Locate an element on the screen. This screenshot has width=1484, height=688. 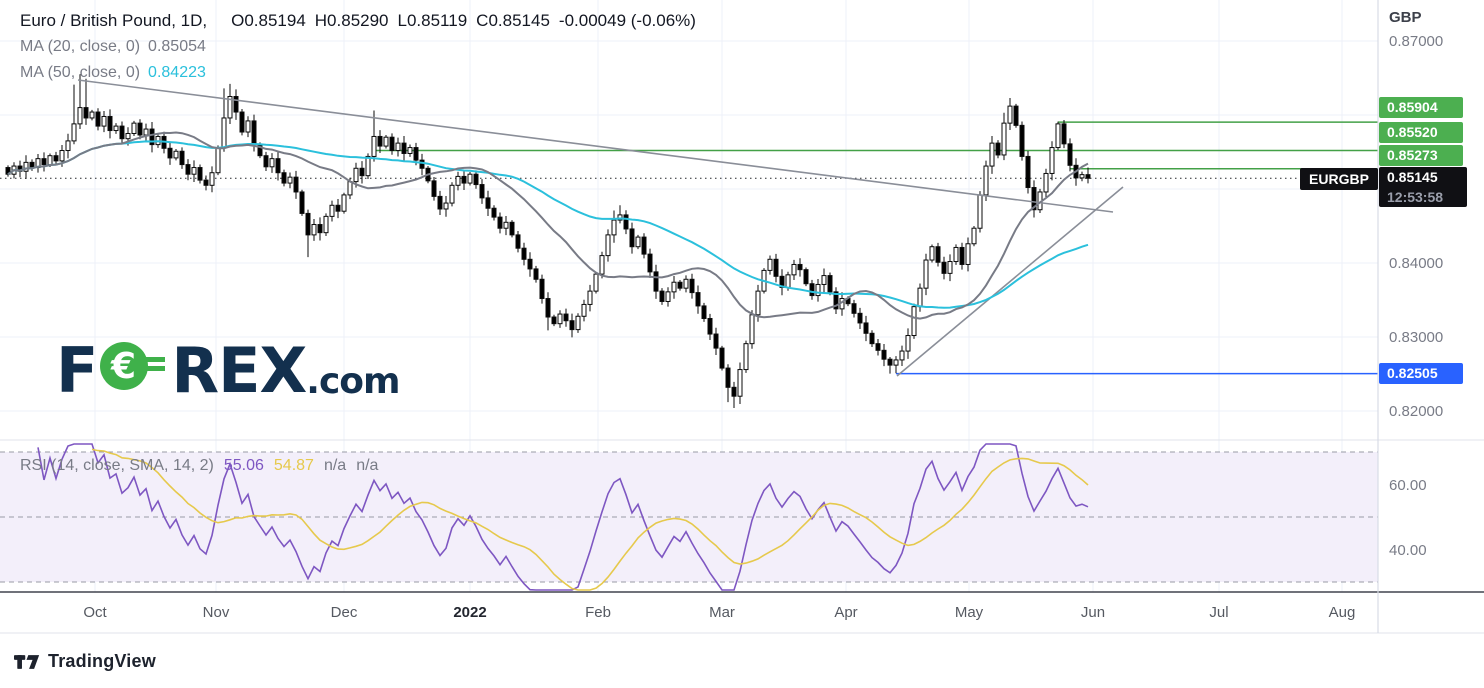
ohlc-high: H0.85290 is located at coordinates (351, 20).